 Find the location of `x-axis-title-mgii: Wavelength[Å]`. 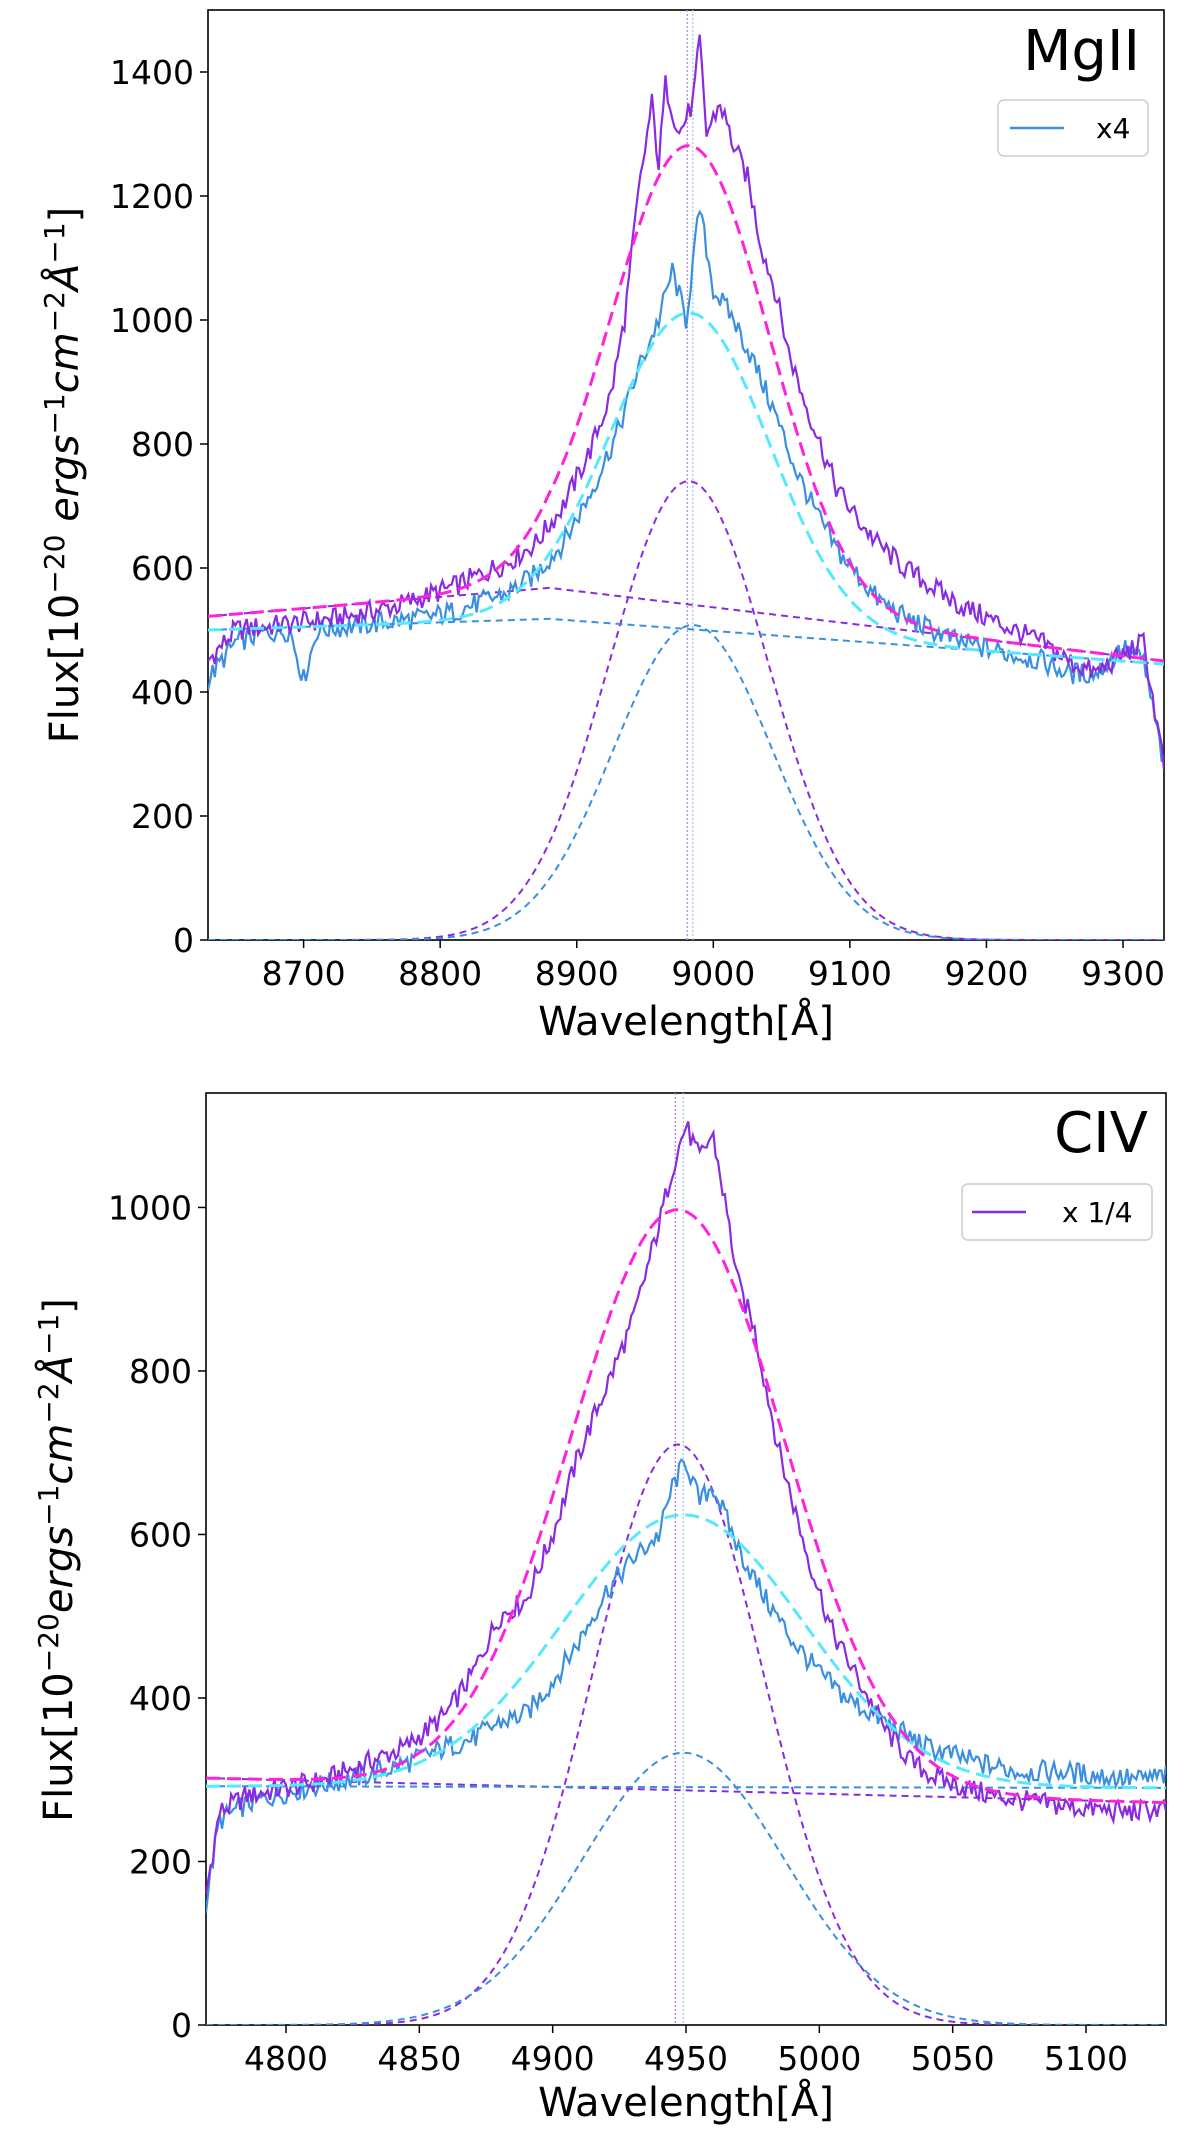

x-axis-title-mgii: Wavelength[Å] is located at coordinates (686, 1021).